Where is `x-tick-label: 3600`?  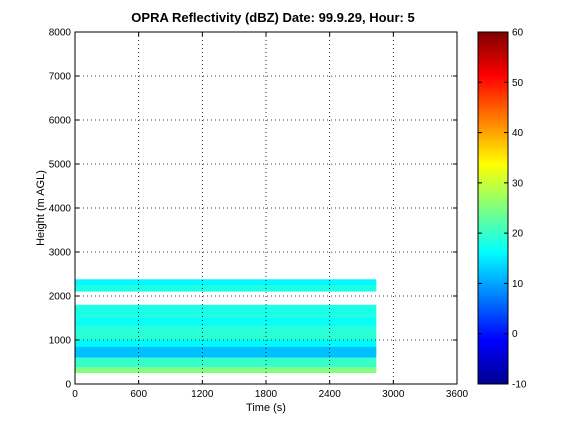 x-tick-label: 3600 is located at coordinates (457, 394).